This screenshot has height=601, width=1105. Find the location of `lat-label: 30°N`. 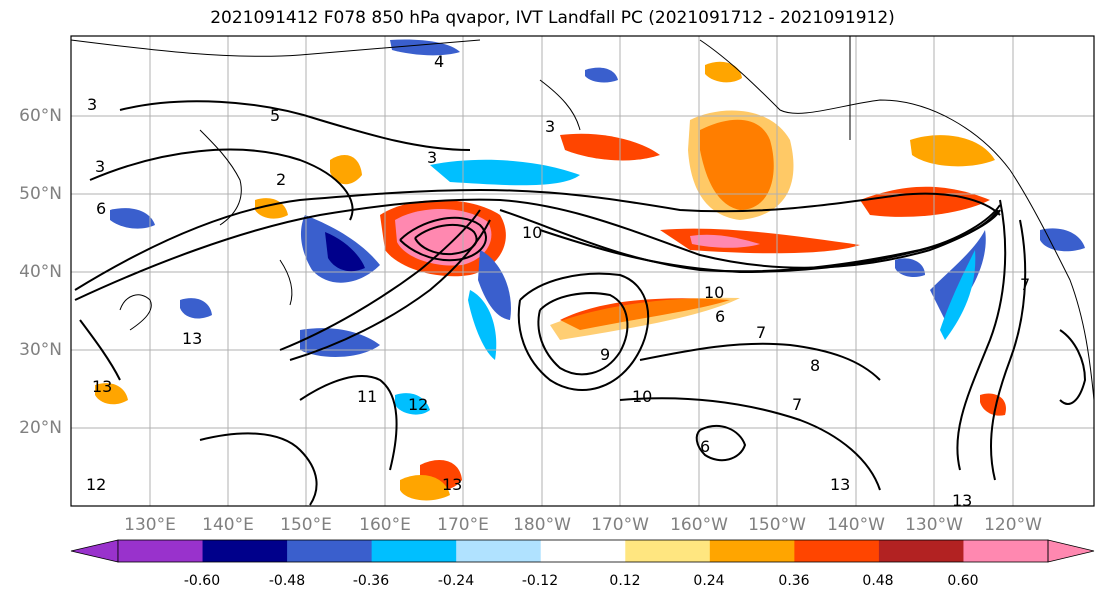

lat-label: 30°N is located at coordinates (40, 350).